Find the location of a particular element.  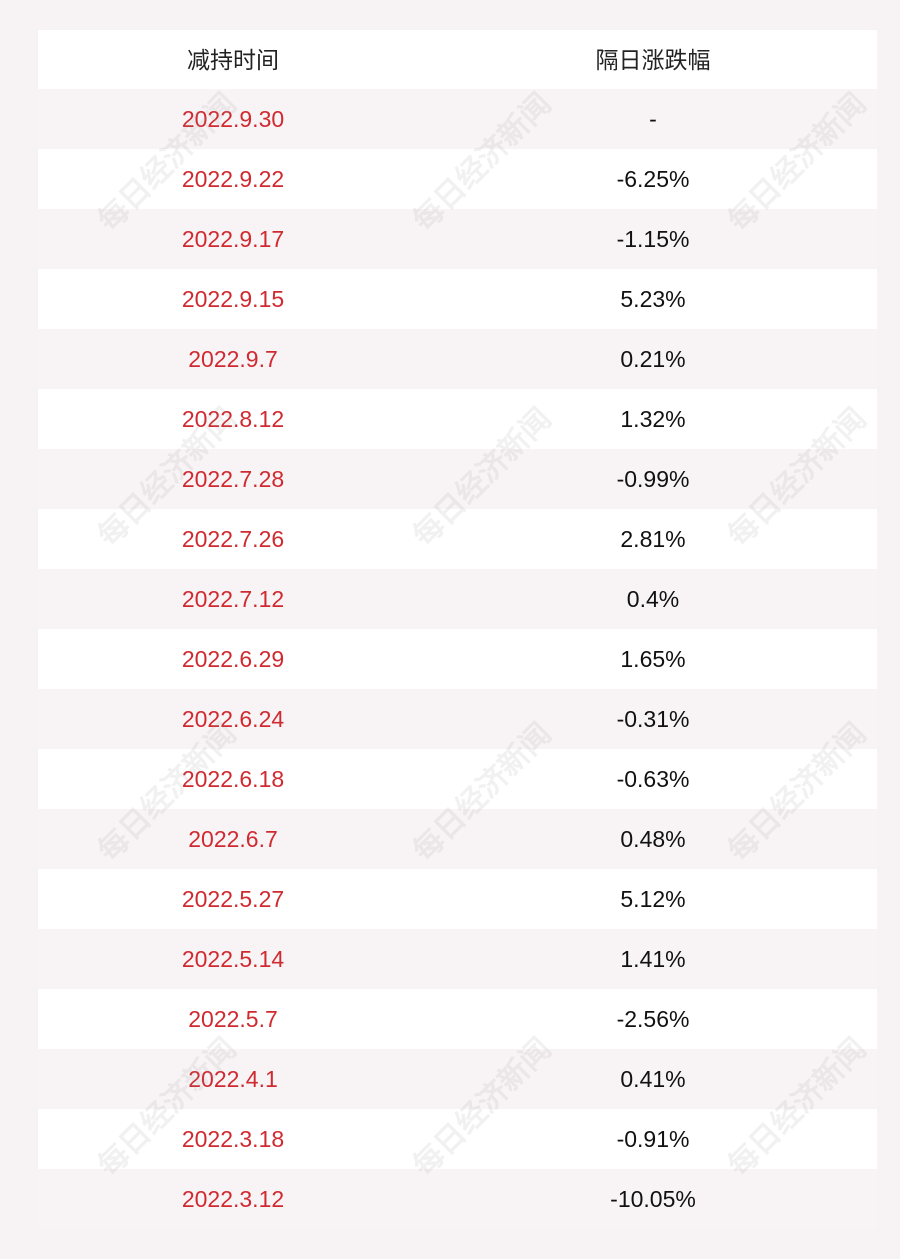

date-cell: 2022.9.17 is located at coordinates (233, 239).